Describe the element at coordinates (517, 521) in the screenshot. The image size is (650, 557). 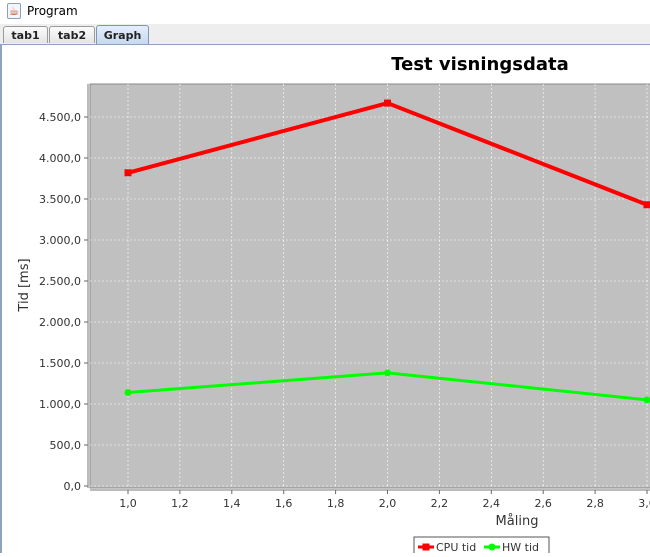
I see `x-axis-label: Måling` at that location.